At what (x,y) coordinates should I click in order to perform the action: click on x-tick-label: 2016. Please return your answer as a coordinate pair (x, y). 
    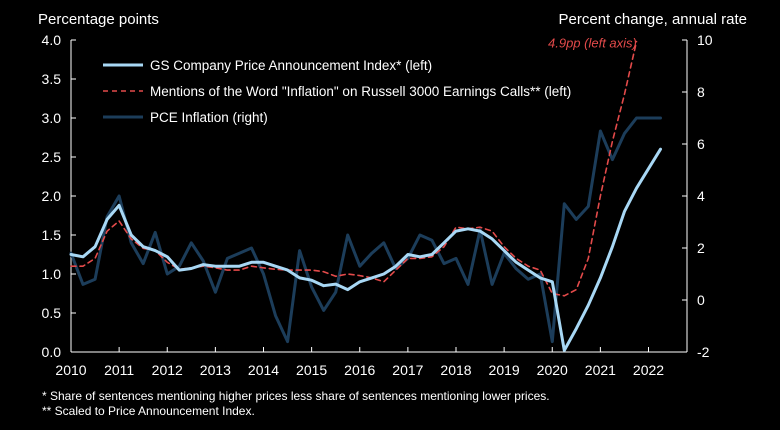
    Looking at the image, I should click on (359, 370).